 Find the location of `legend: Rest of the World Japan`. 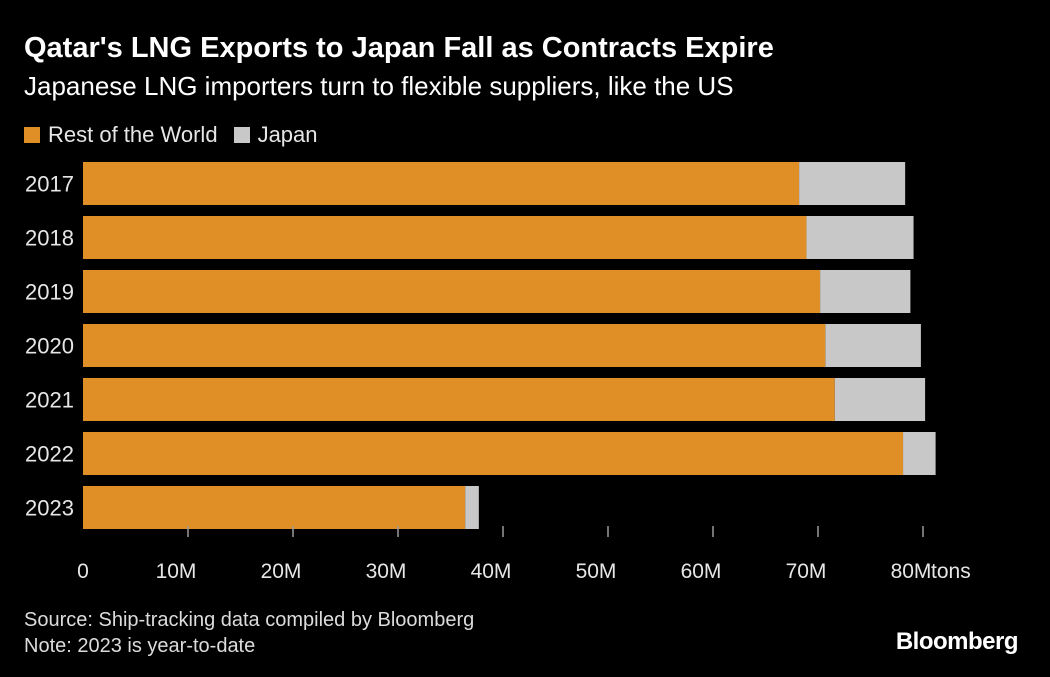

legend: Rest of the World Japan is located at coordinates (179, 135).